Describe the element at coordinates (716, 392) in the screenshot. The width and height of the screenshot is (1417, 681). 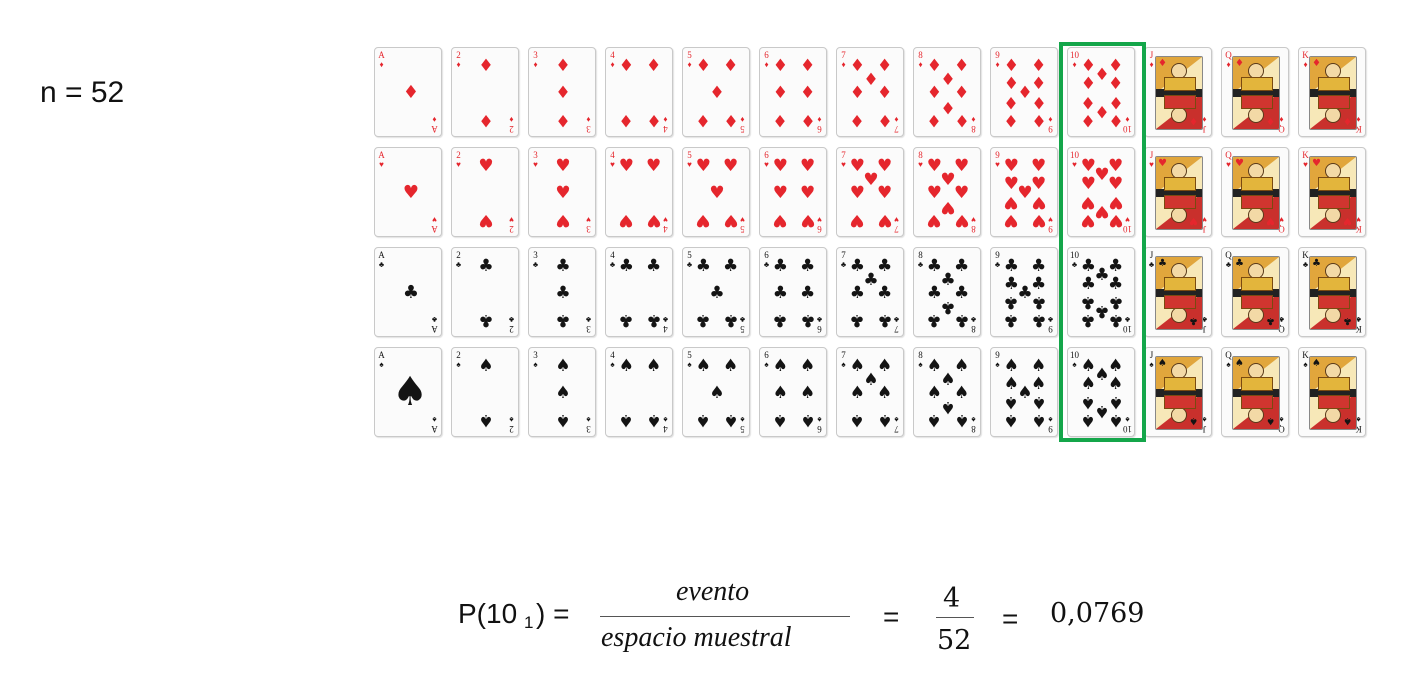
I see `card-5-of-spades: 5 ♠ 5 ♠ ♠ ♠ ♠ ♠ ♠` at that location.